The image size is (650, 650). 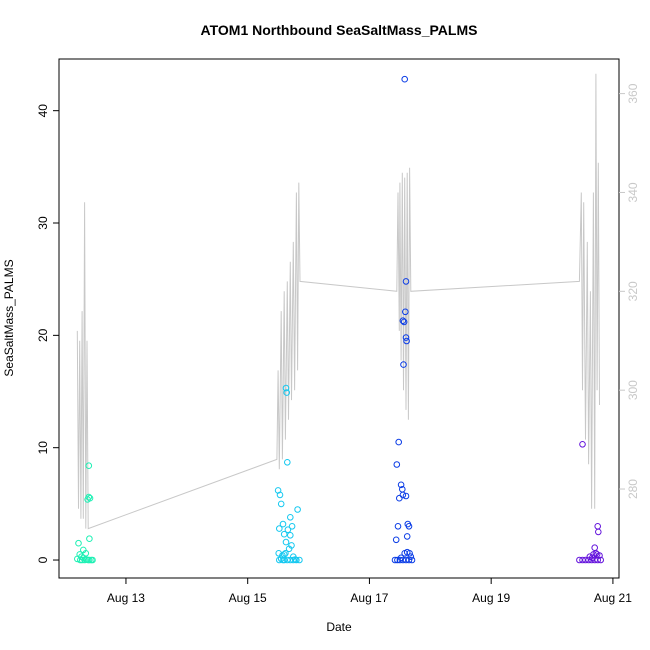 What do you see at coordinates (248, 598) in the screenshot?
I see `x-tick-label: Aug 15` at bounding box center [248, 598].